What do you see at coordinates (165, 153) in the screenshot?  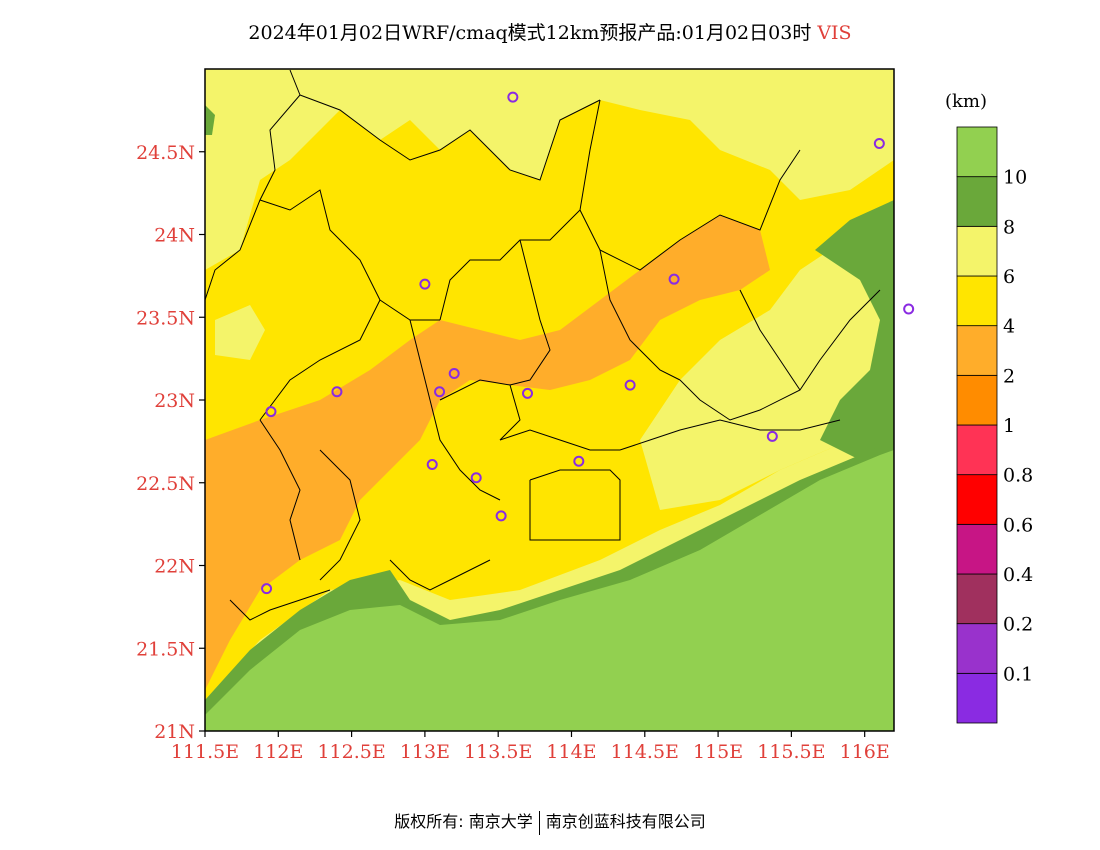 I see `lat-tick-label: 24.5N` at bounding box center [165, 153].